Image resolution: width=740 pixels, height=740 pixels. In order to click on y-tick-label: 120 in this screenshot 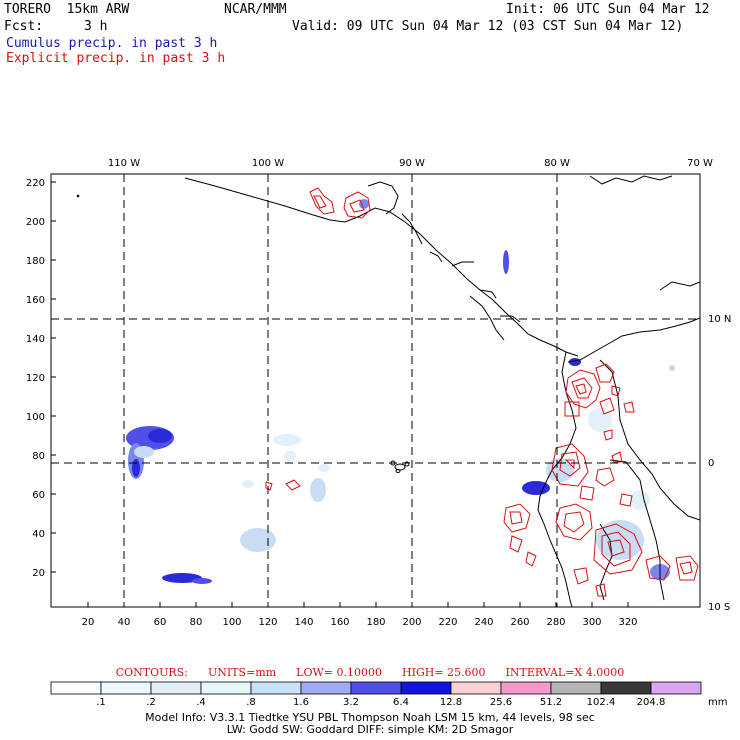, I will do `click(35, 378)`.